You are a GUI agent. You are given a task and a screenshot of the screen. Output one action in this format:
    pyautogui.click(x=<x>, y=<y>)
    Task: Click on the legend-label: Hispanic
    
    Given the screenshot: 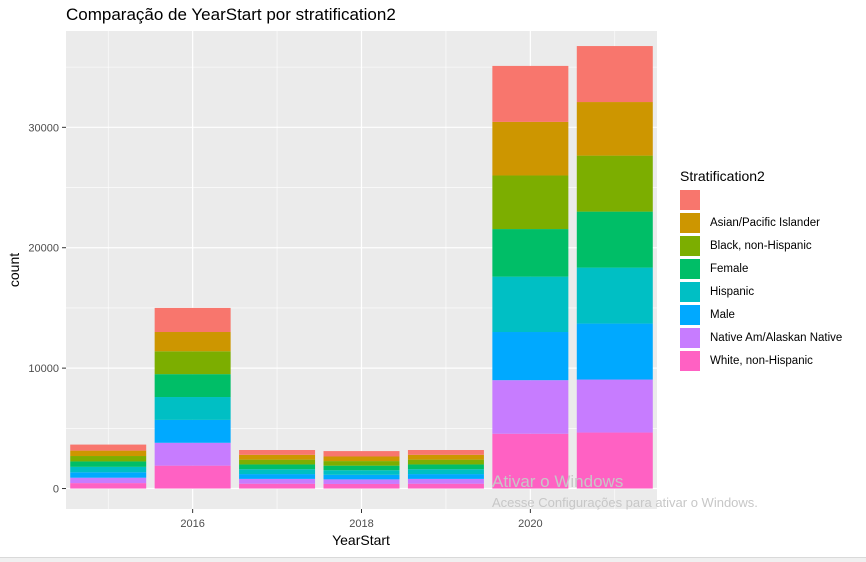 What is the action you would take?
    pyautogui.click(x=732, y=291)
    